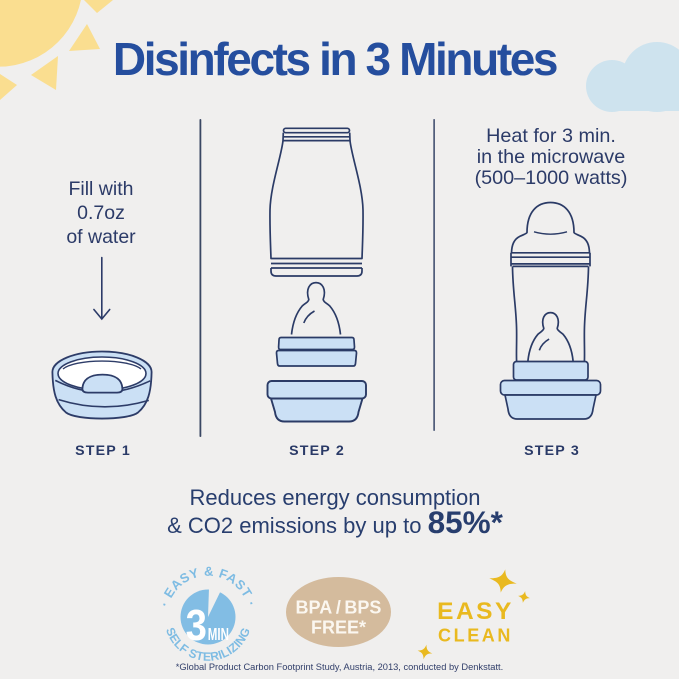 Image resolution: width=679 pixels, height=679 pixels. I want to click on svg-text: MIN, so click(218, 635).